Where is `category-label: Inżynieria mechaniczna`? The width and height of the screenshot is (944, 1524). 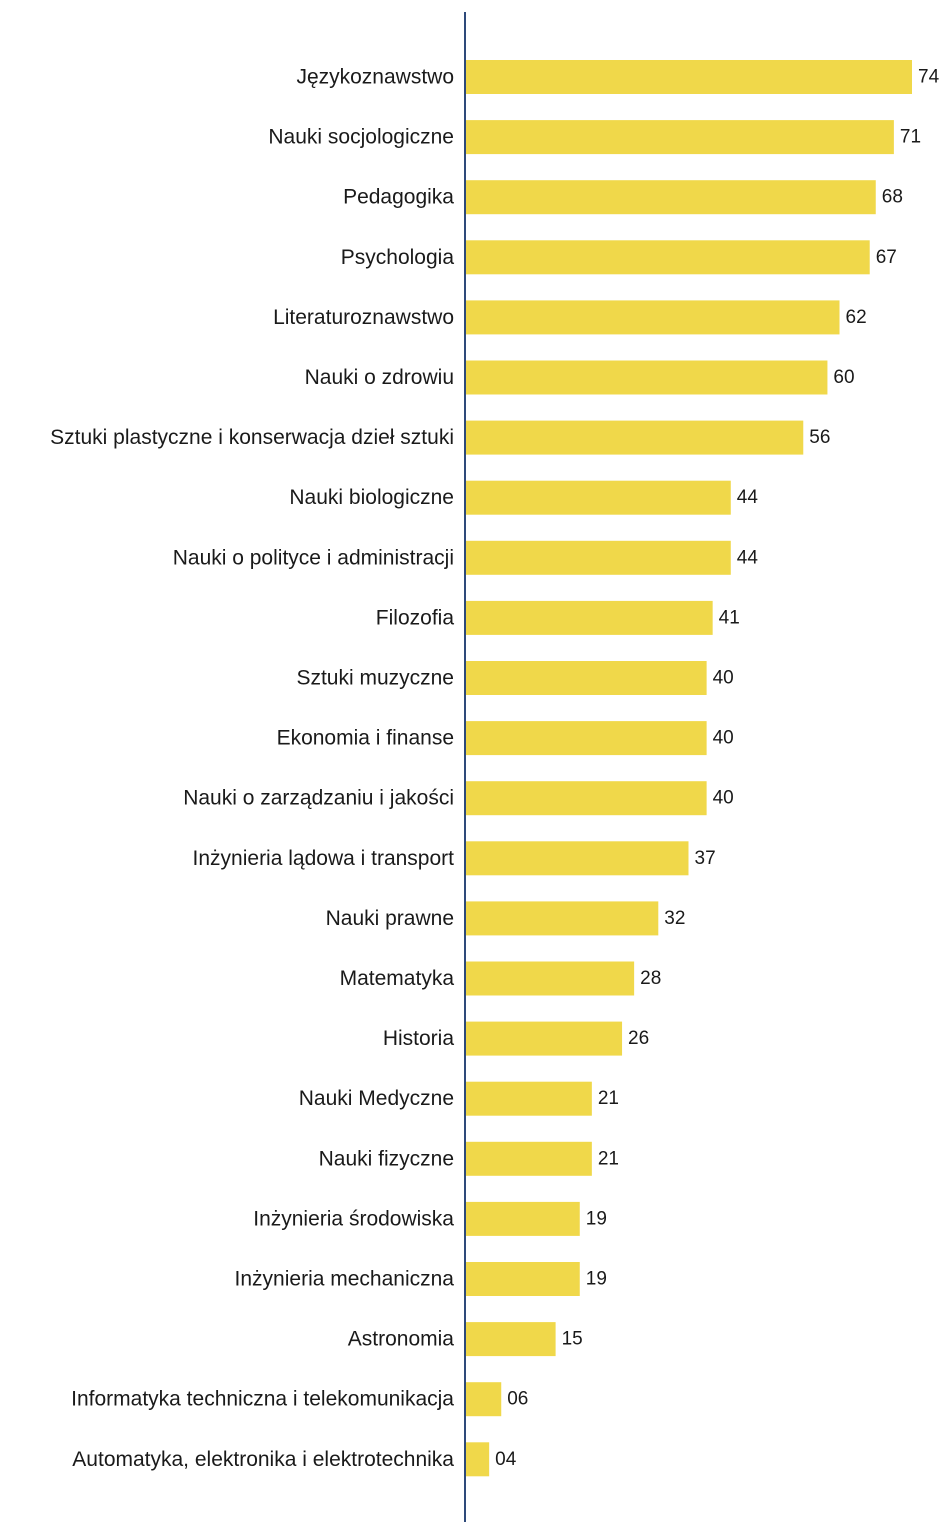 category-label: Inżynieria mechaniczna is located at coordinates (345, 1279).